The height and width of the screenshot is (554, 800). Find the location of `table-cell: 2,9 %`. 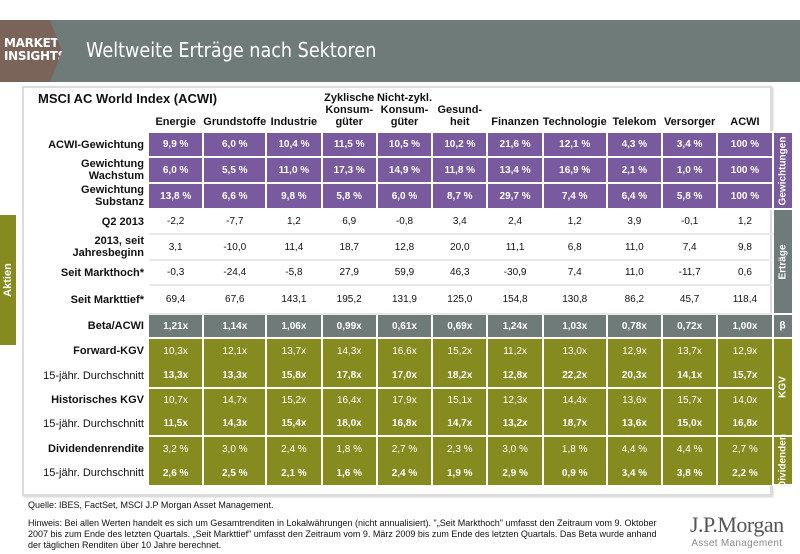

table-cell: 2,9 % is located at coordinates (515, 473).